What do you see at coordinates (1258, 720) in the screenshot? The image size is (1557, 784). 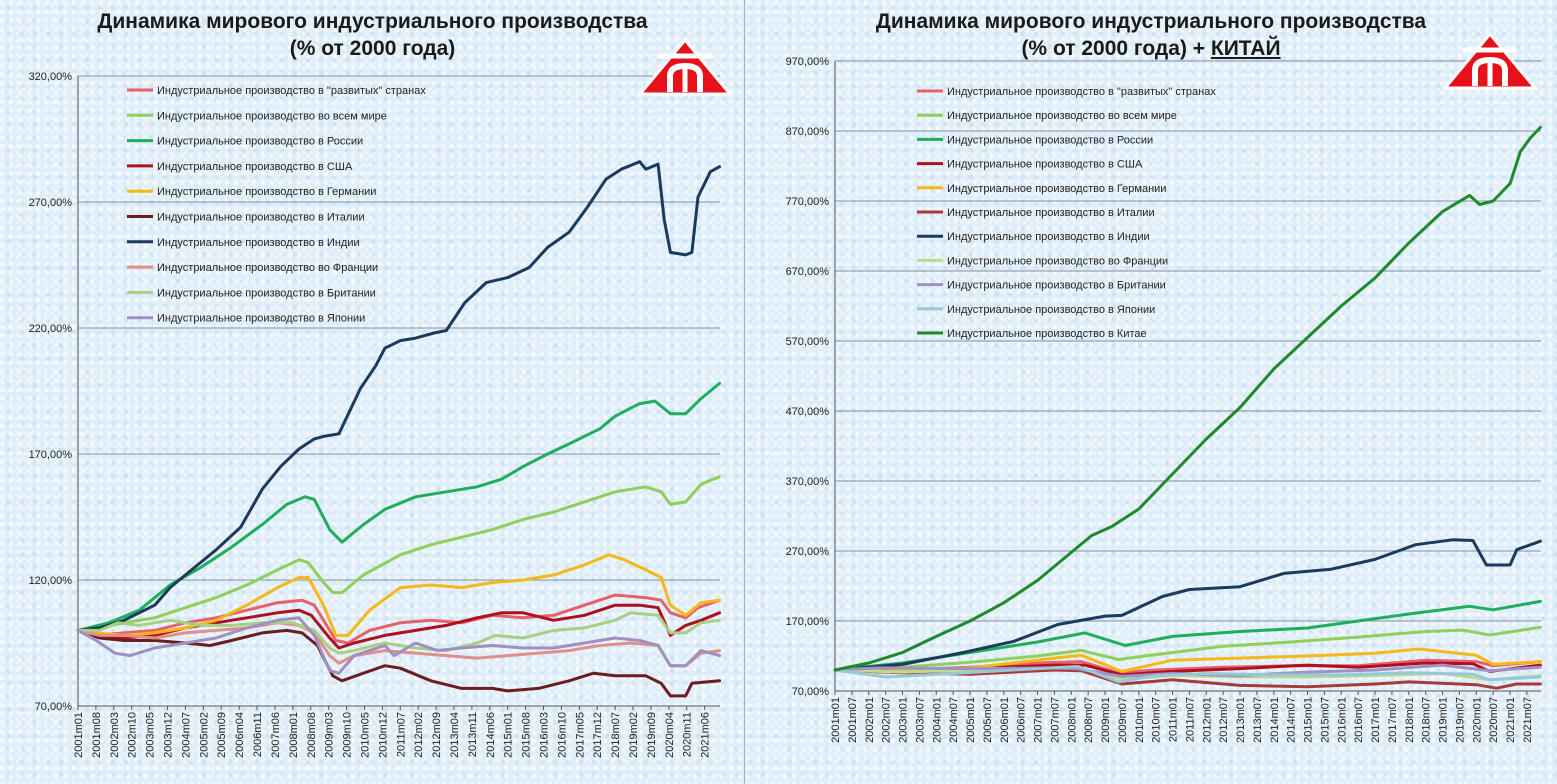 I see `x-tick-label: 2013m07` at bounding box center [1258, 720].